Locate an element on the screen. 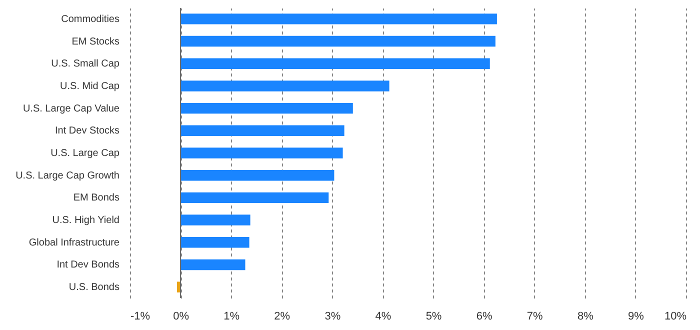  y-tick-label: U.S. Large Cap is located at coordinates (85, 153).